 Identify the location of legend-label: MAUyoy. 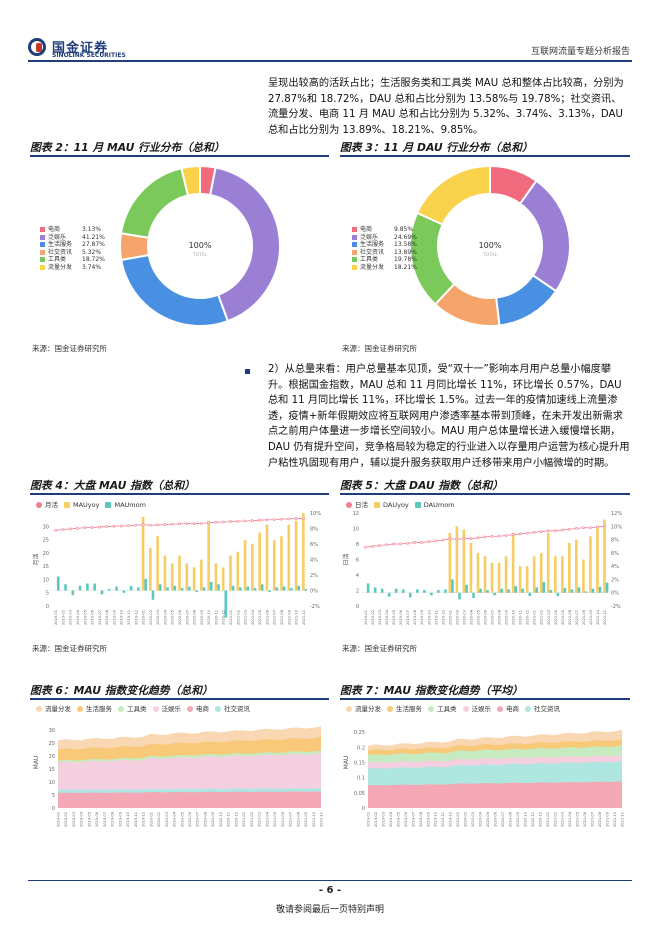
(86, 505).